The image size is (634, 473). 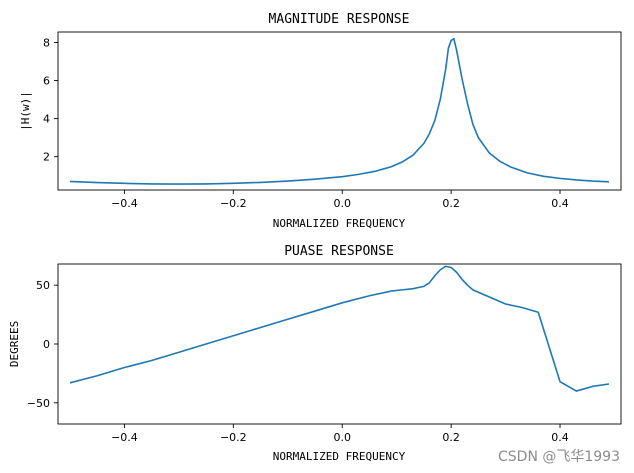 What do you see at coordinates (42, 344) in the screenshot?
I see `phase-y-ticks: −50 0 50` at bounding box center [42, 344].